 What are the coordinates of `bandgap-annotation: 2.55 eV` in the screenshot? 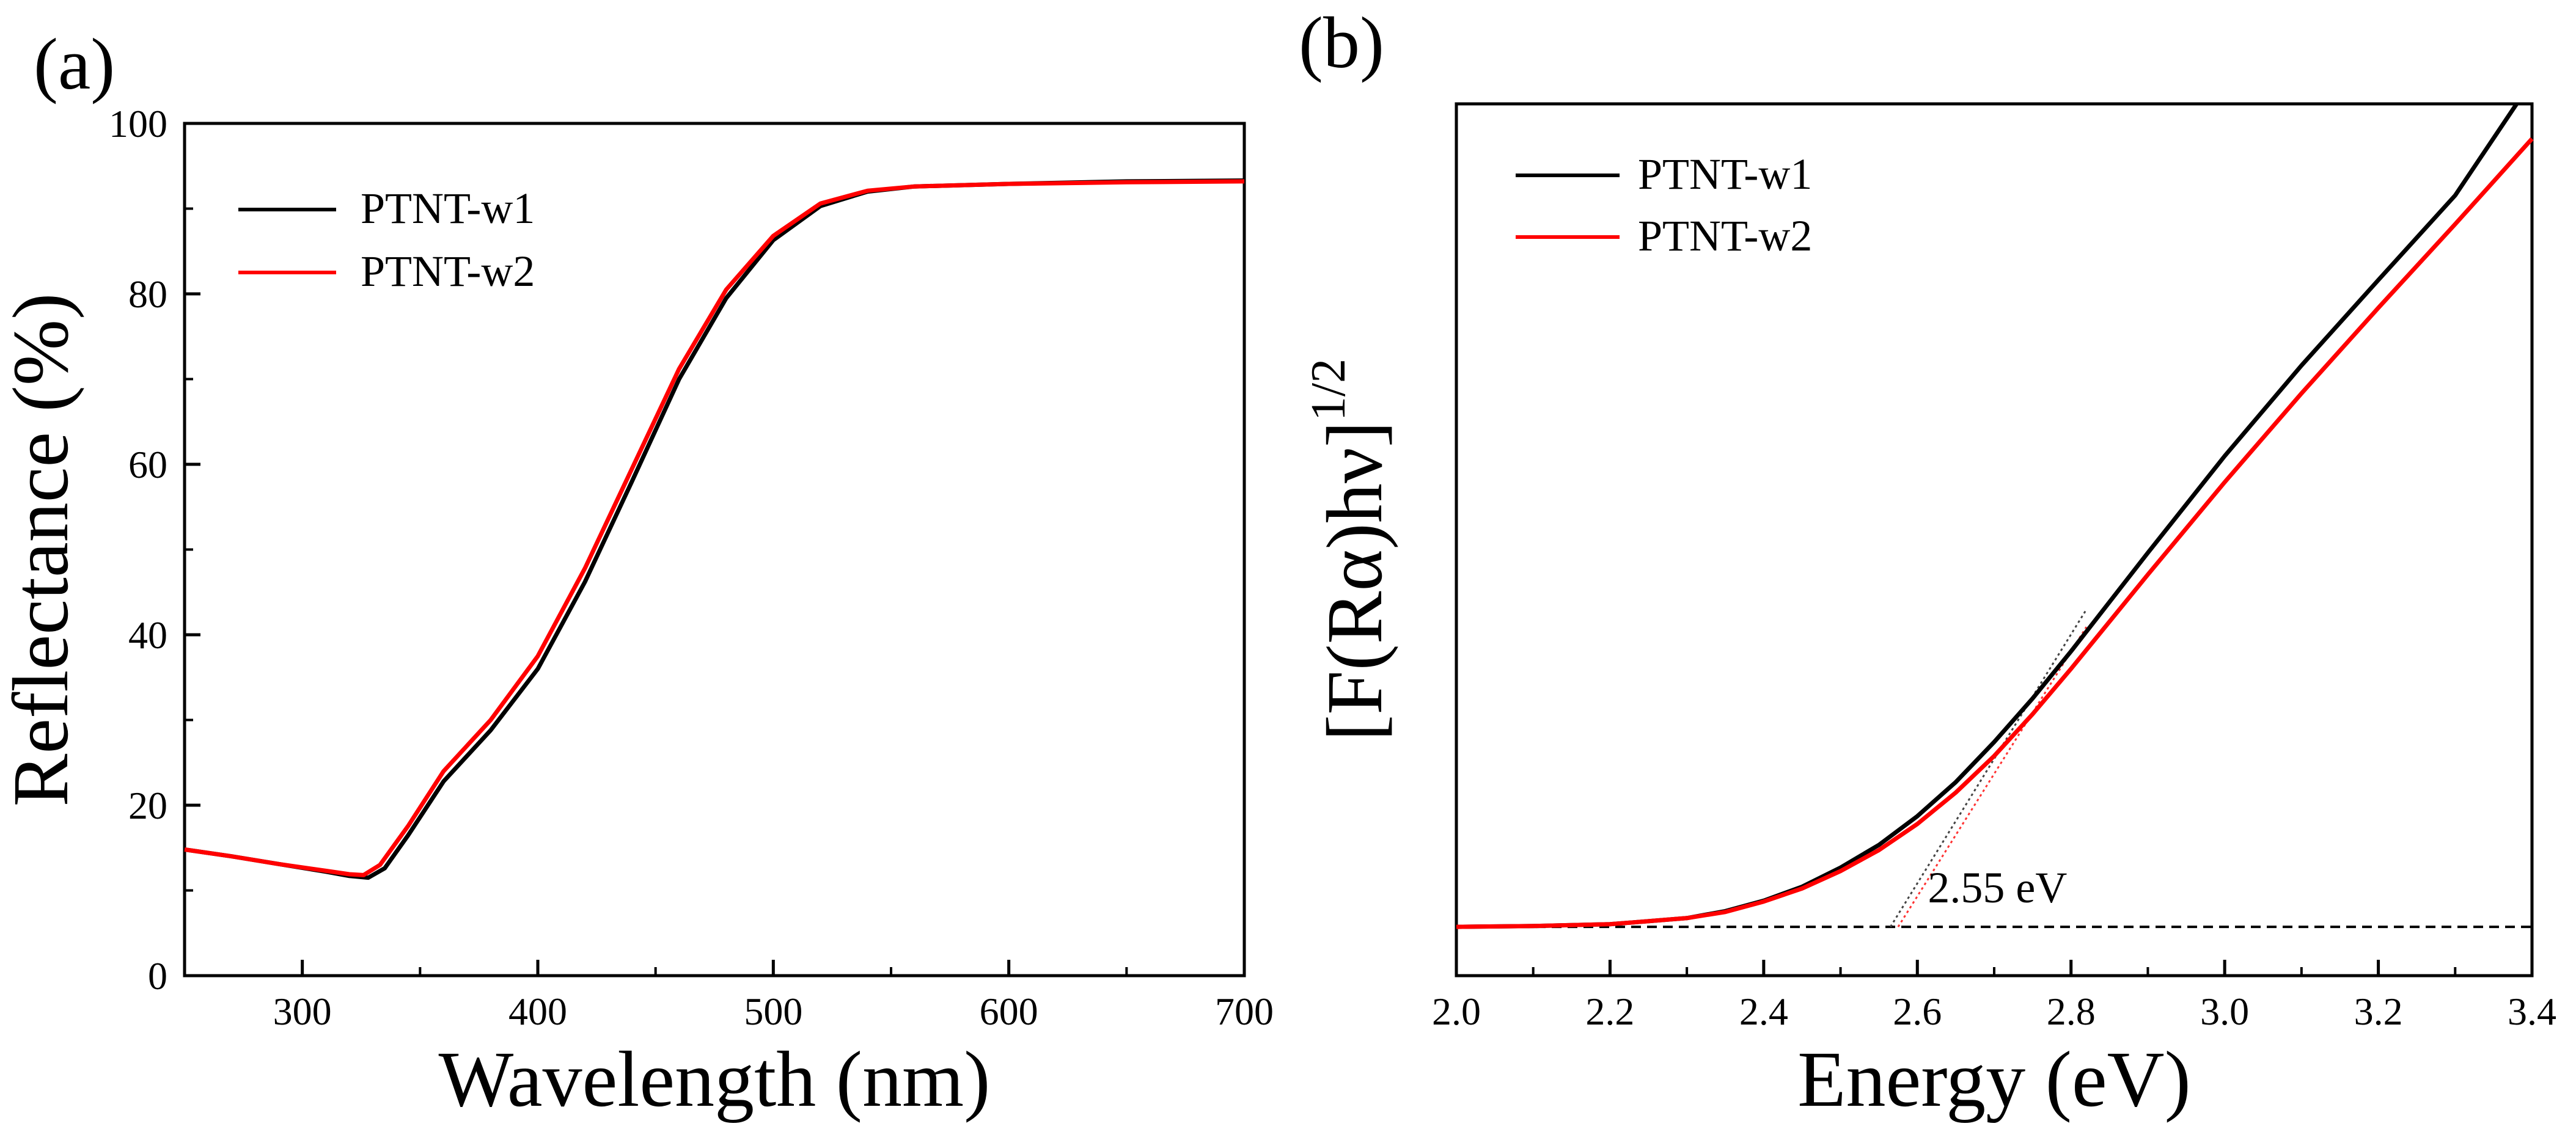 It's located at (1997, 887).